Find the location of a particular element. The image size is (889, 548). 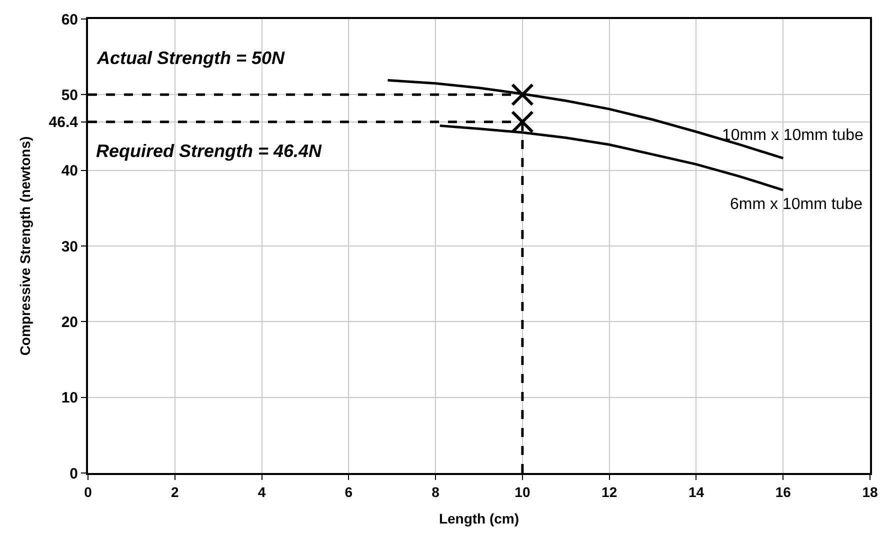

series-label: 10mm x 10mm tube is located at coordinates (793, 135).